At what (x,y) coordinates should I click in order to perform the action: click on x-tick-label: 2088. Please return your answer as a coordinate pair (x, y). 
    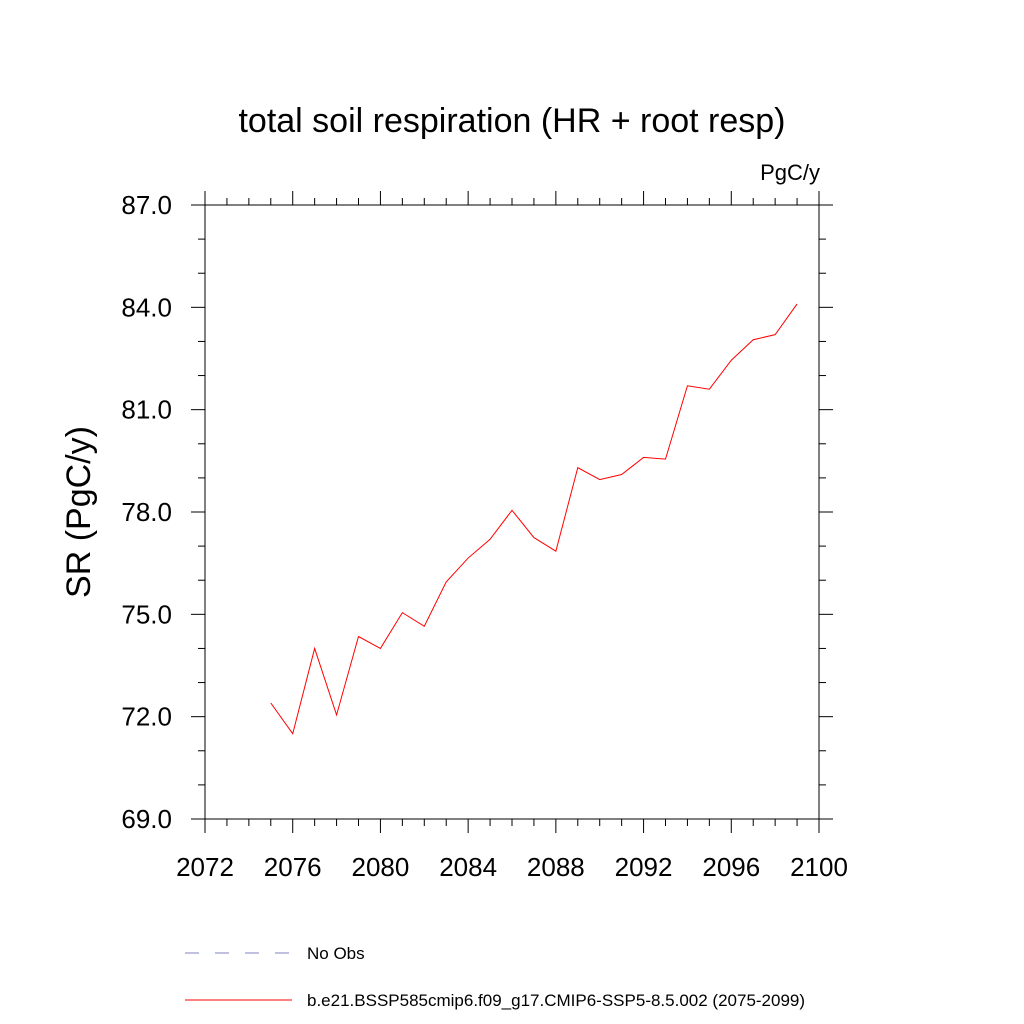
    Looking at the image, I should click on (556, 867).